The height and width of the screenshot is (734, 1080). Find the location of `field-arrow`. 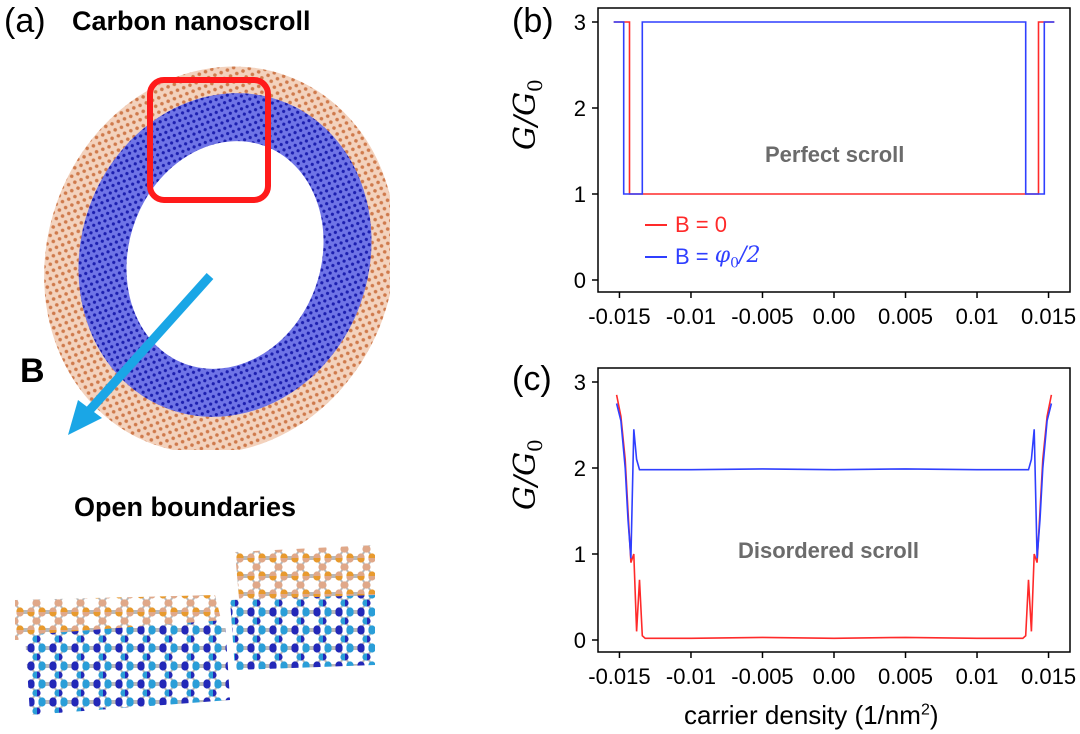

field-arrow is located at coordinates (149, 344).